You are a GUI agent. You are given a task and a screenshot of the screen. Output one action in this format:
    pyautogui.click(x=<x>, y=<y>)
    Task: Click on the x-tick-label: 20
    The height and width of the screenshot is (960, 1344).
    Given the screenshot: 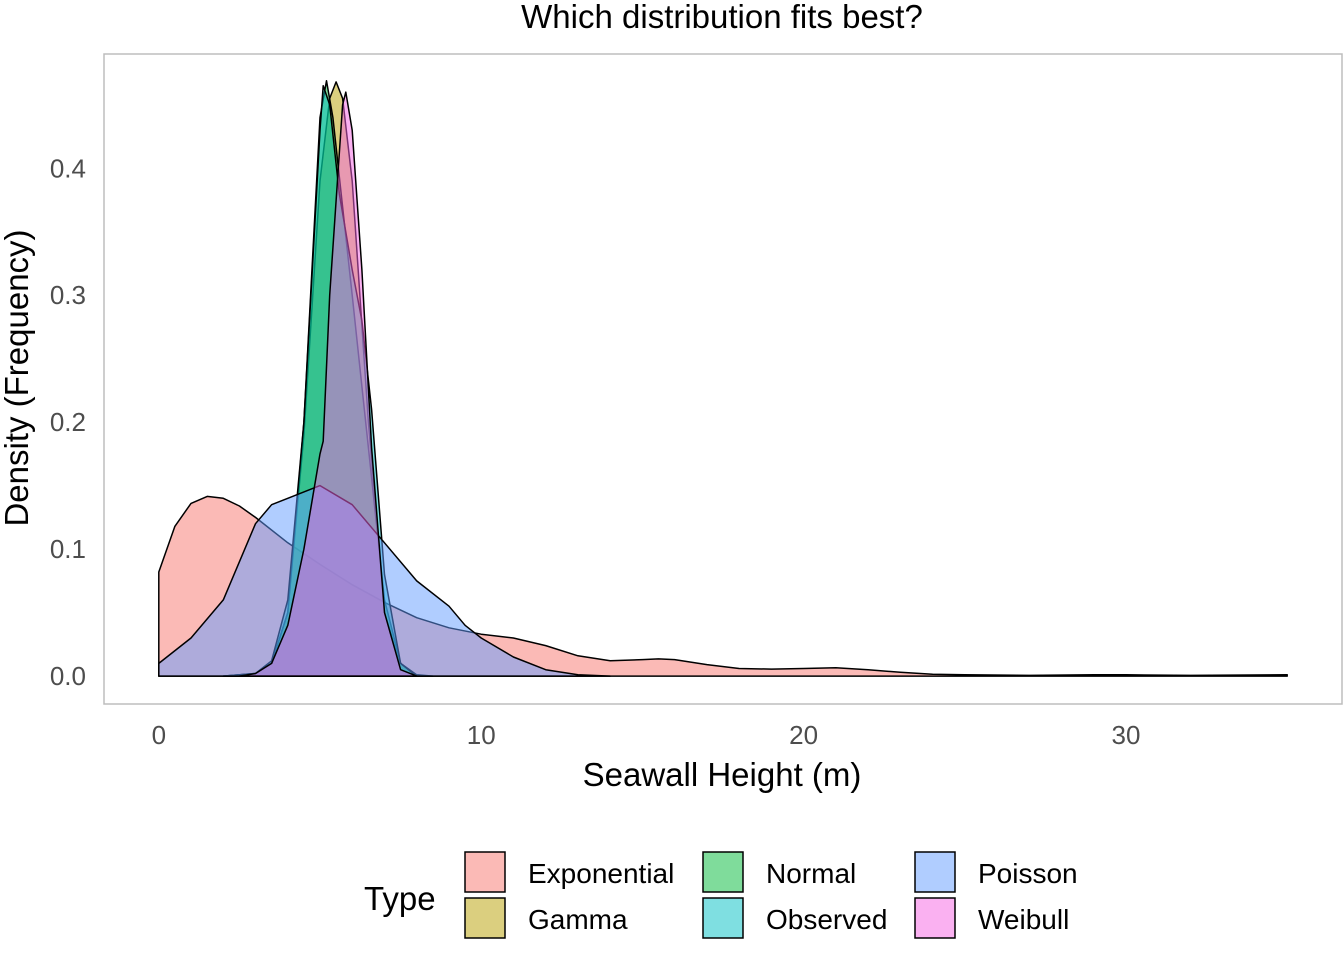 What is the action you would take?
    pyautogui.click(x=803, y=735)
    